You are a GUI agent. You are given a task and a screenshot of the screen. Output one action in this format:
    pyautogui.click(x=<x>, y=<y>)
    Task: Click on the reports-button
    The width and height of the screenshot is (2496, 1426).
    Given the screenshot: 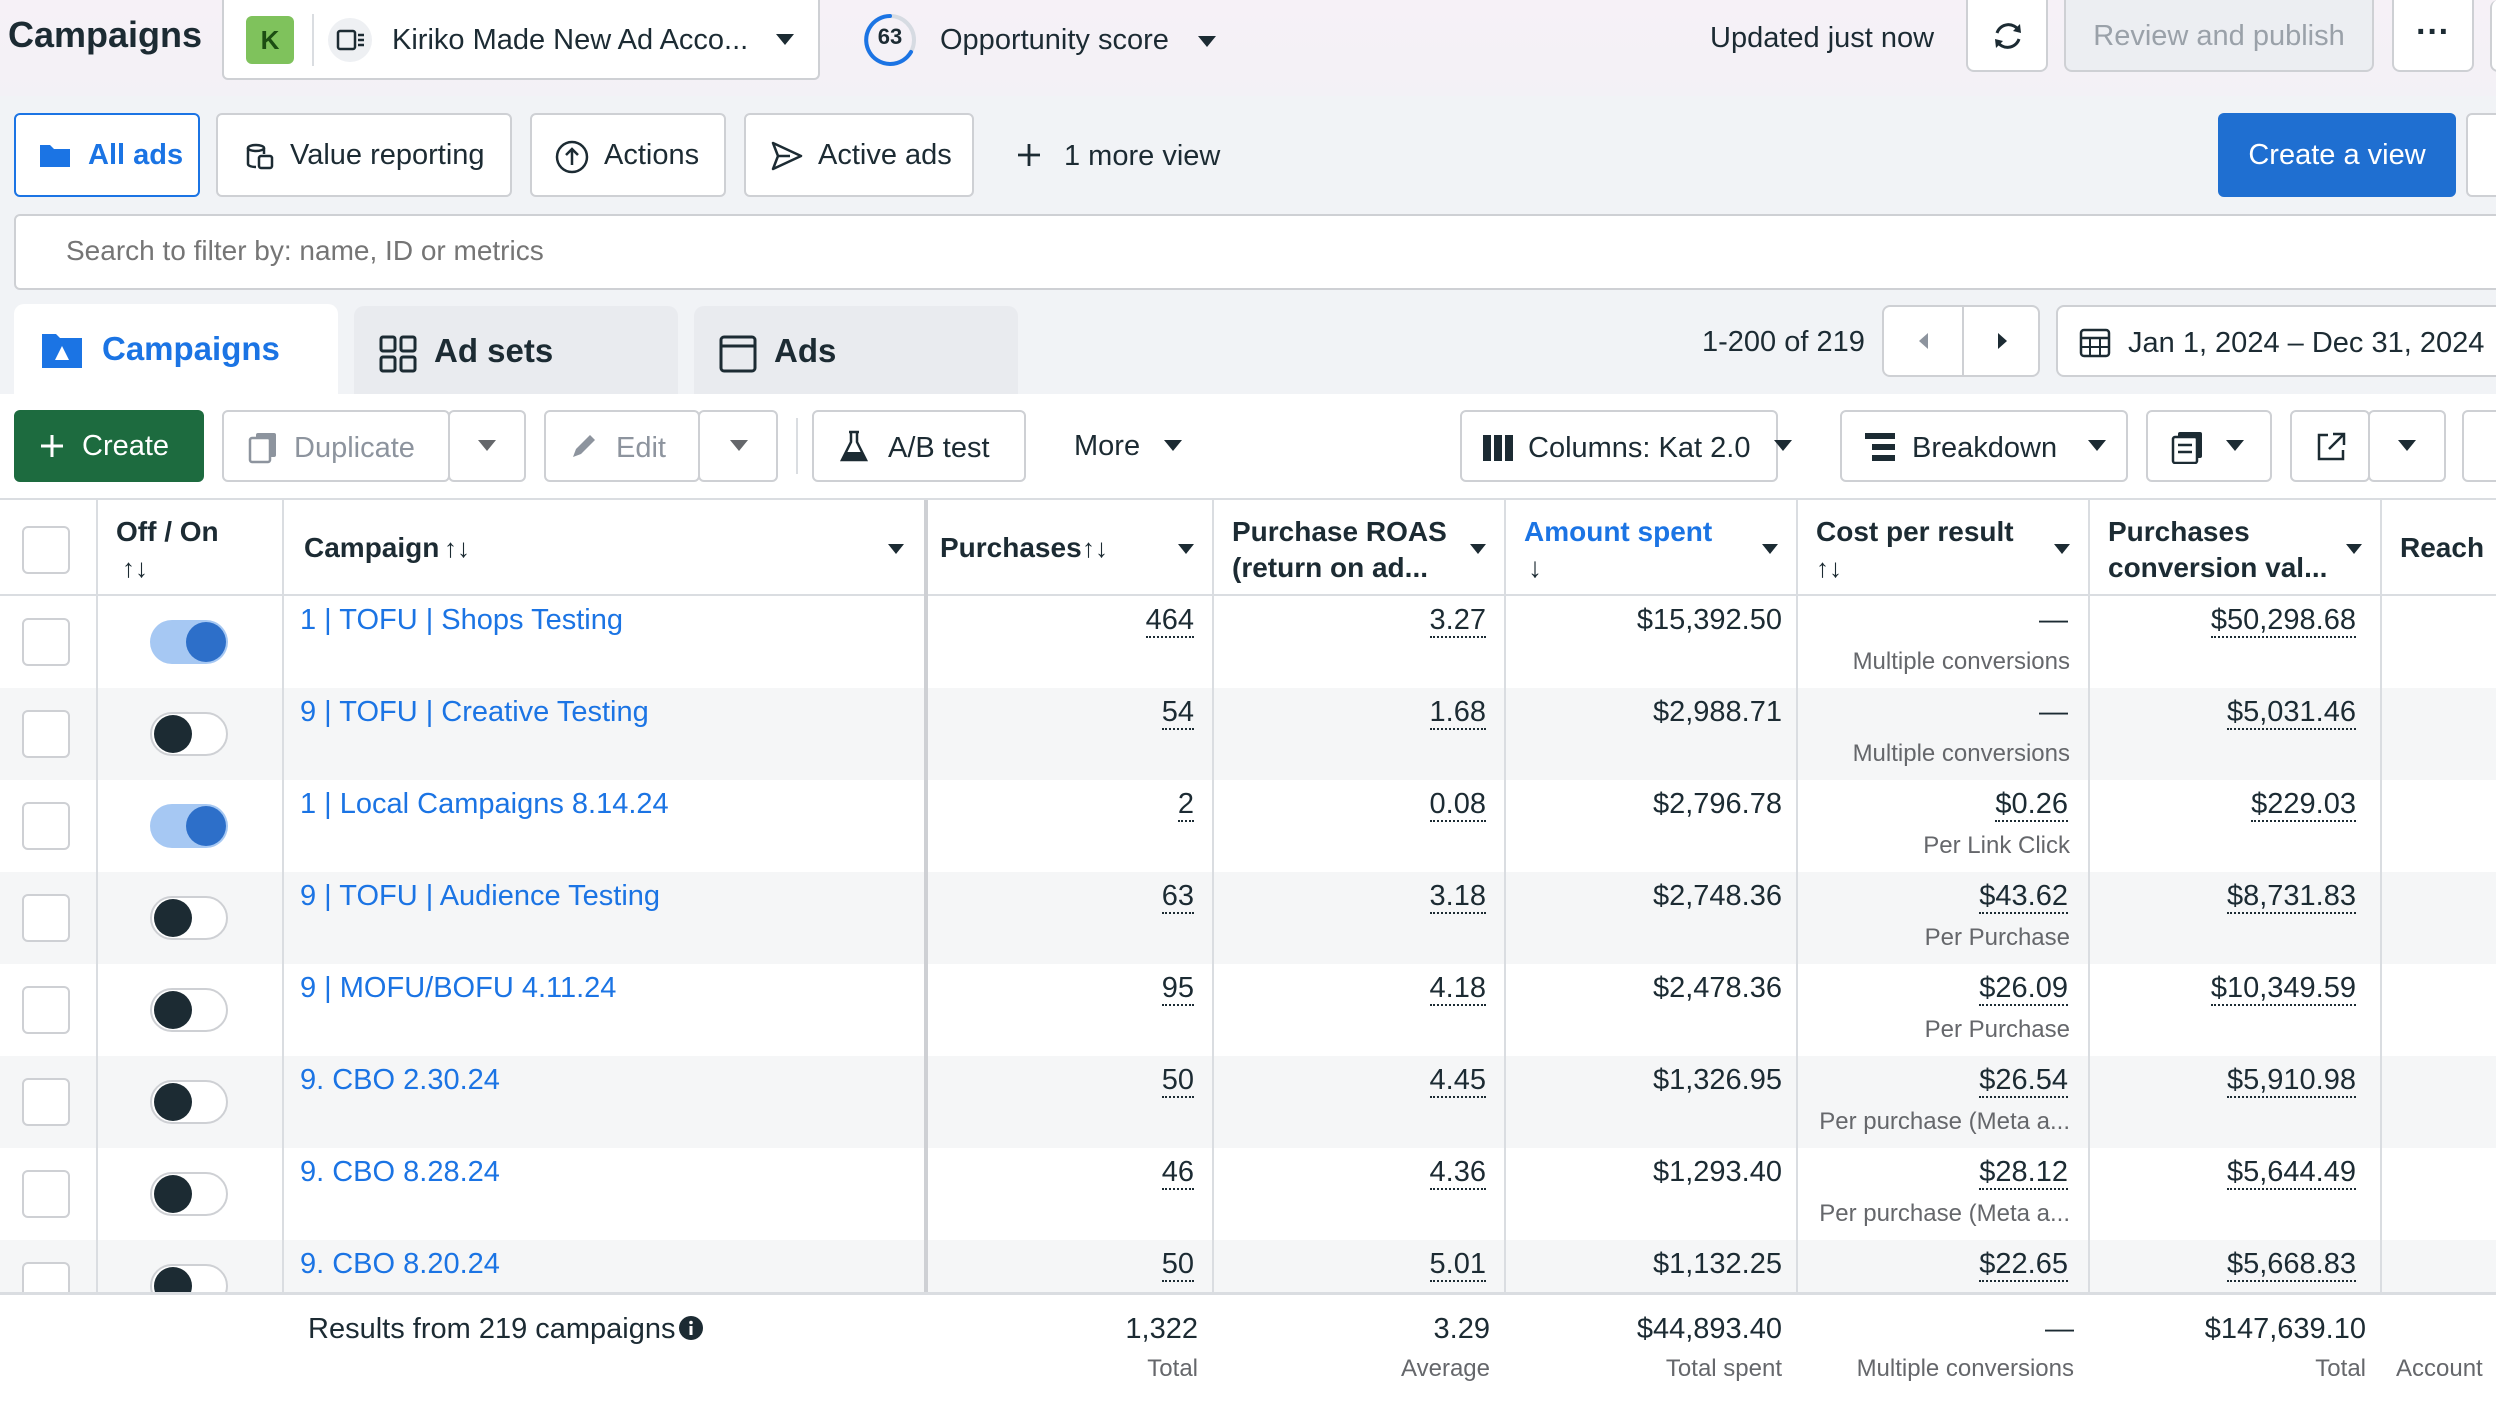 What is the action you would take?
    pyautogui.click(x=2209, y=446)
    